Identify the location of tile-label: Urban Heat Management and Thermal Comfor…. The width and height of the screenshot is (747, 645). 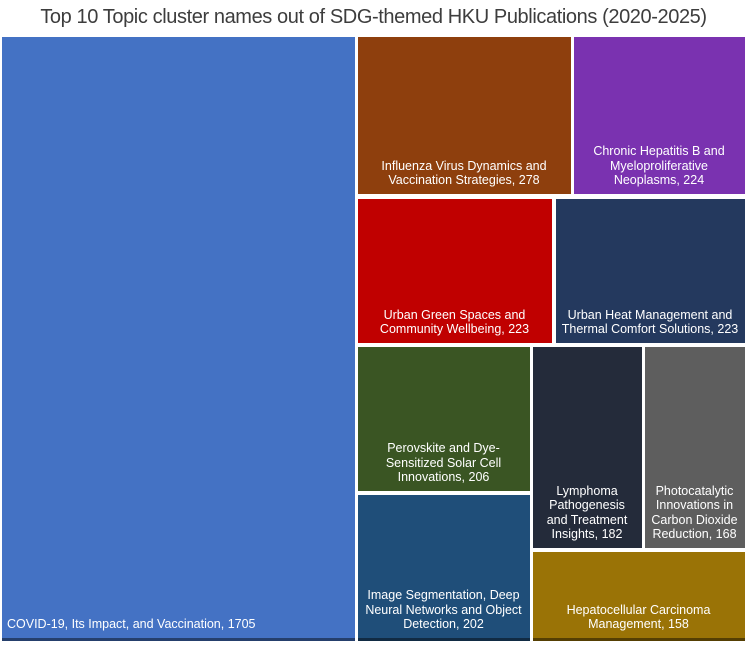
(650, 321).